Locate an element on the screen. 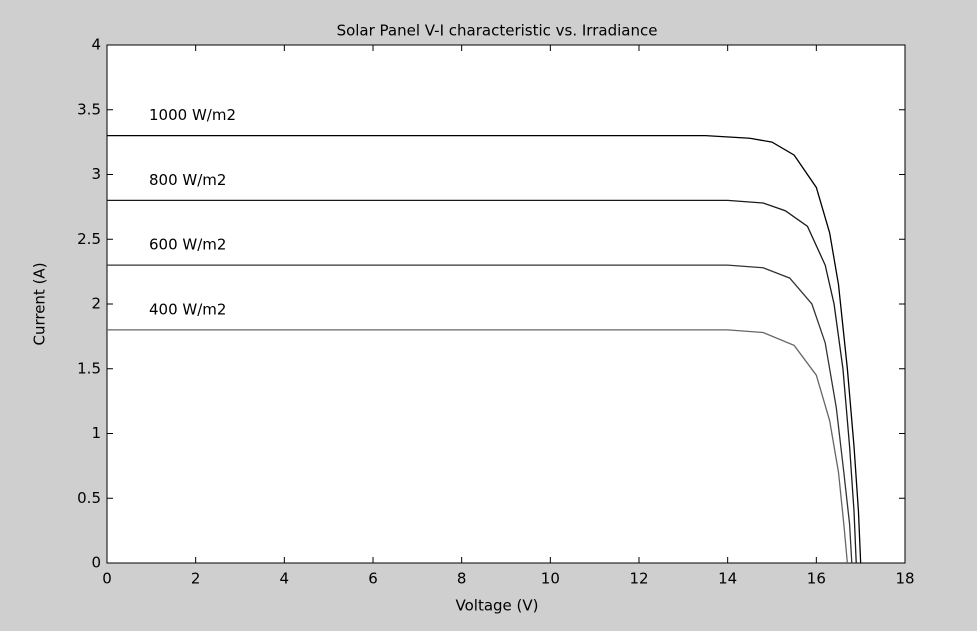  x-tick-label: 2 is located at coordinates (196, 579).